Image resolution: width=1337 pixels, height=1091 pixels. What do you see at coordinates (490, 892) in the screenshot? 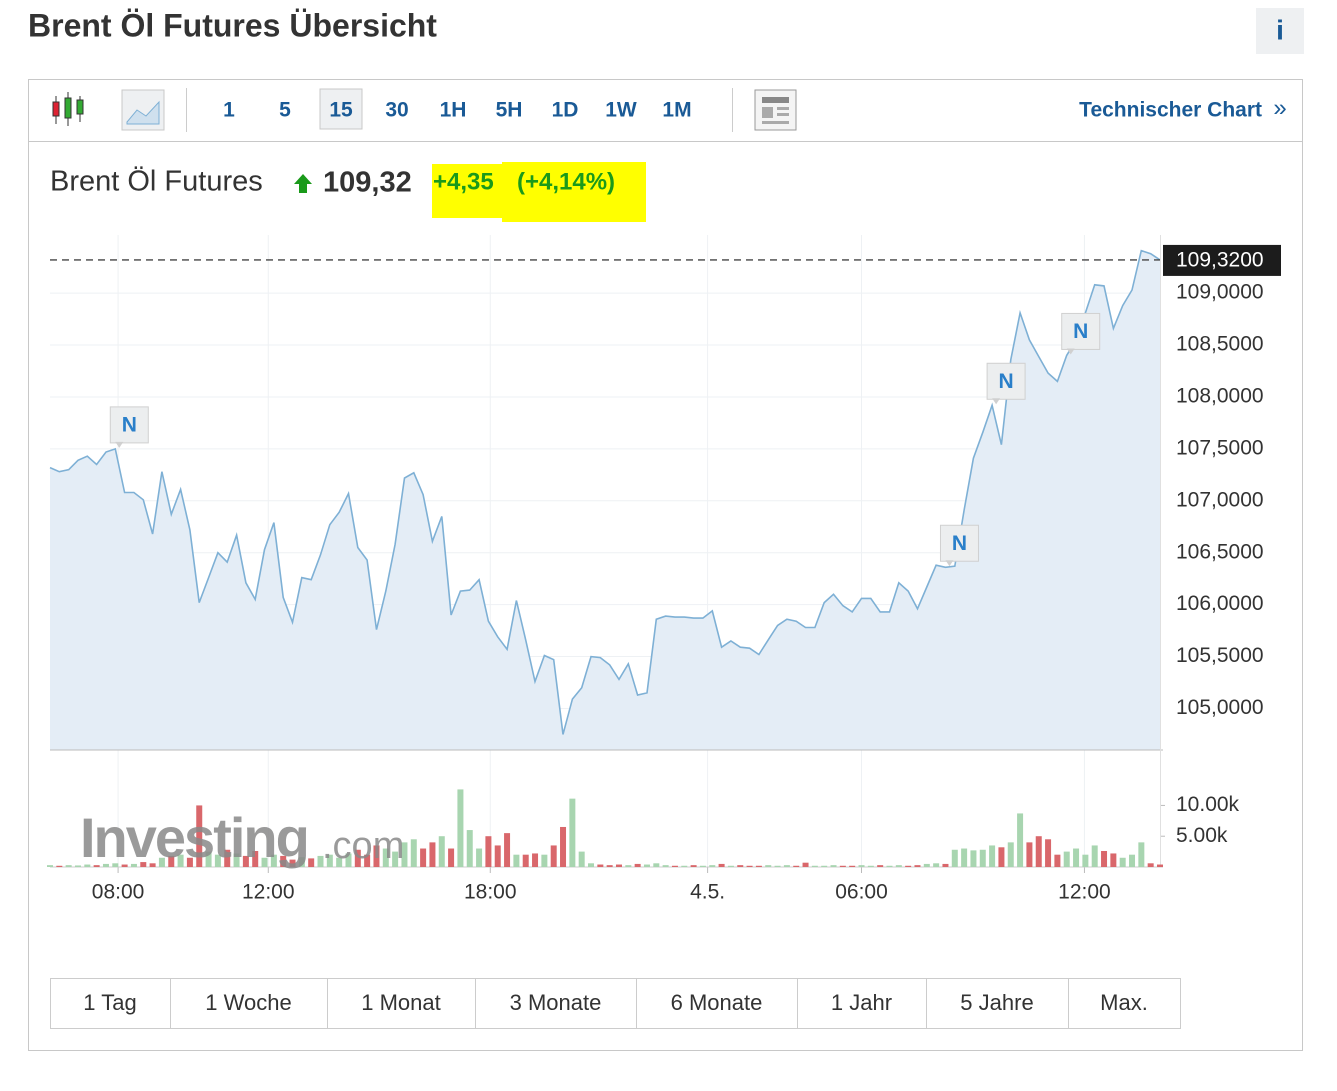
I see `x-tick-label: 18:00` at bounding box center [490, 892].